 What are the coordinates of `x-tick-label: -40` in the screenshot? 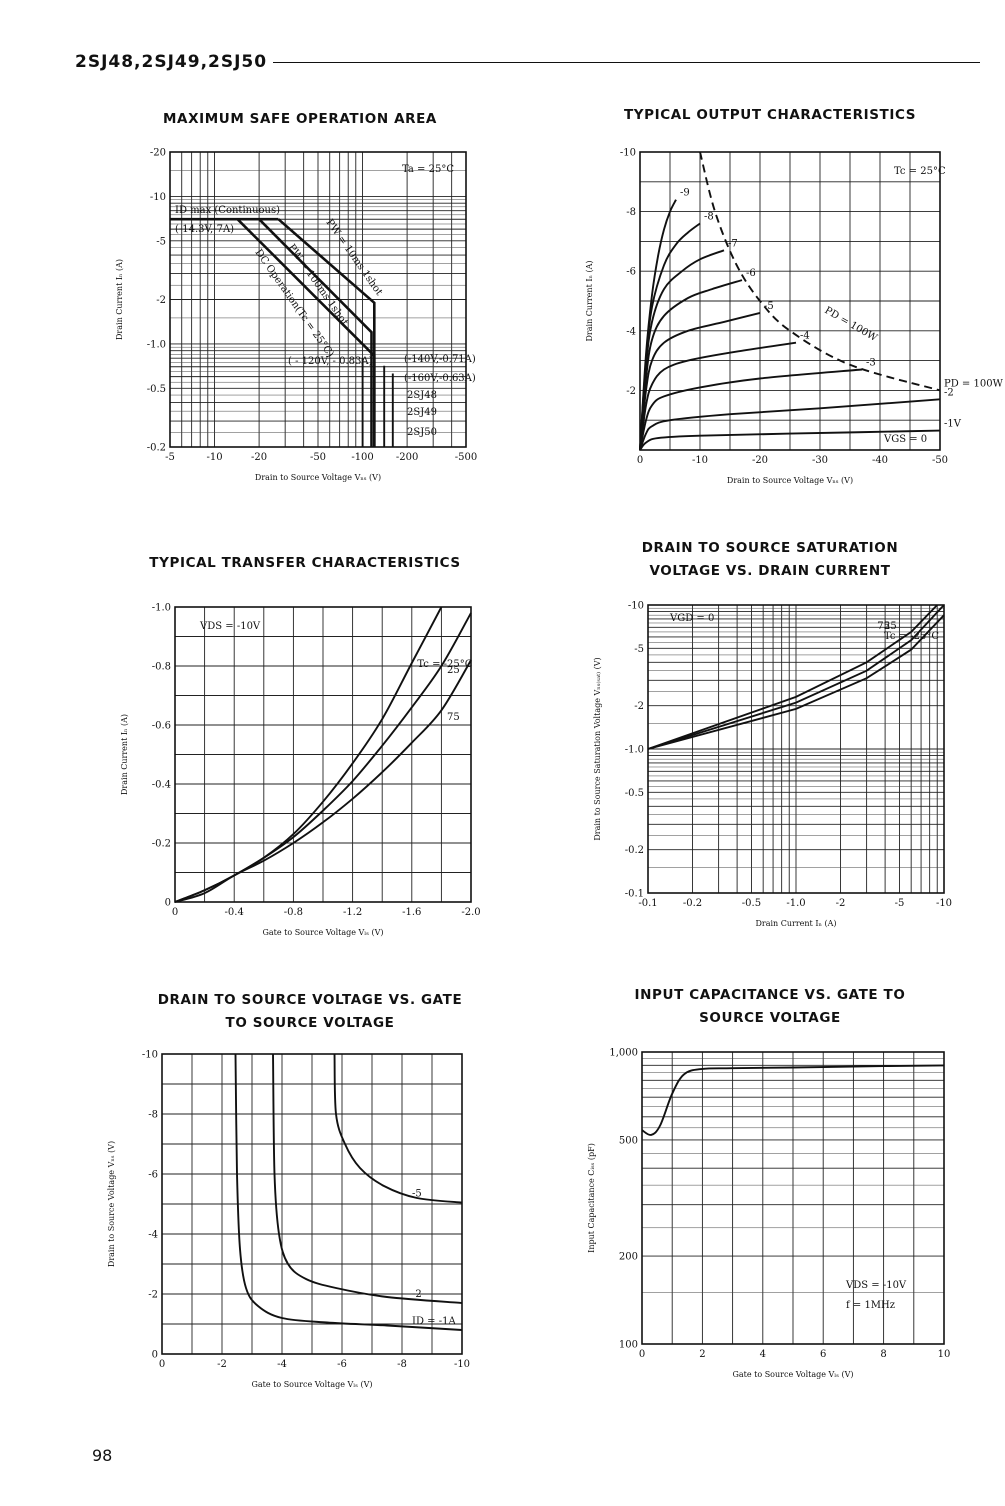 It's located at (880, 460).